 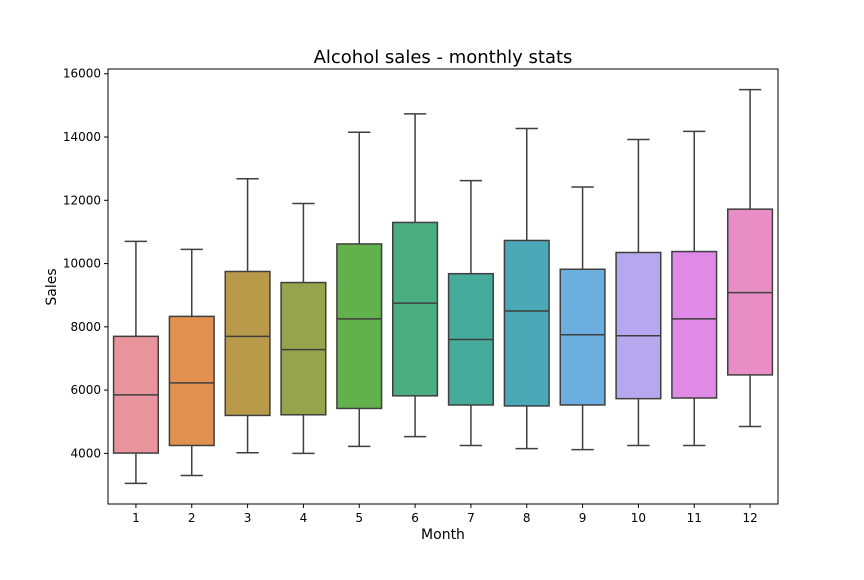 What do you see at coordinates (415, 518) in the screenshot?
I see `x-tick-label: 6` at bounding box center [415, 518].